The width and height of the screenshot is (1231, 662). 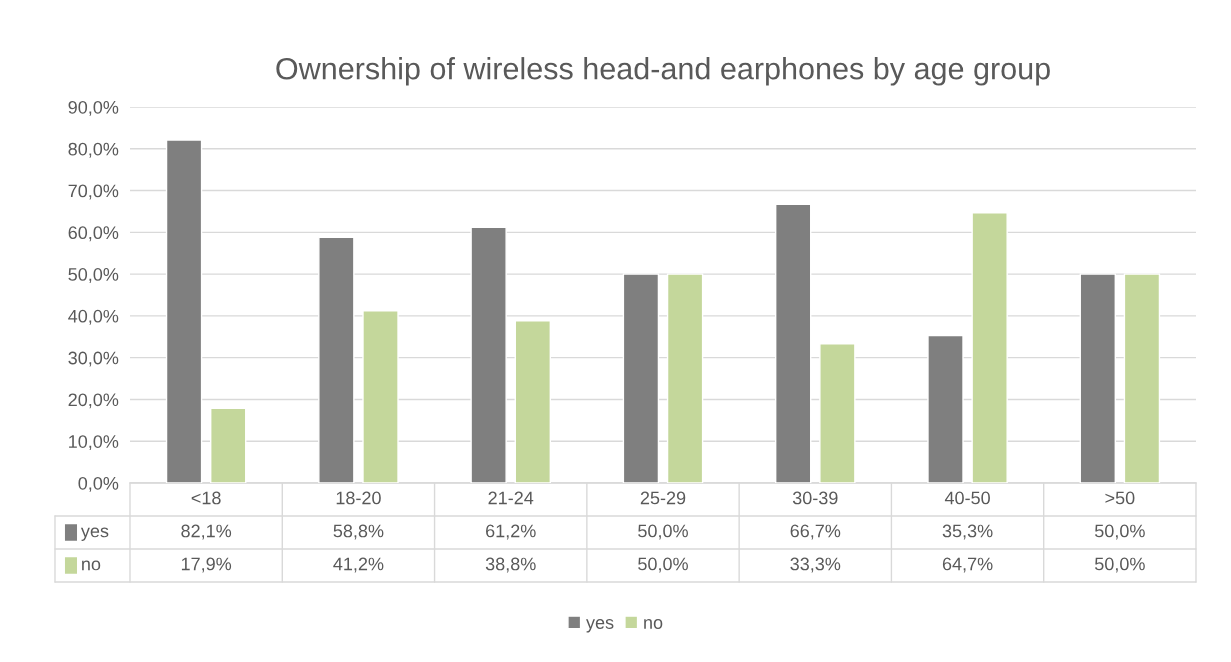 I want to click on data-label: 17,9%, so click(x=206, y=565).